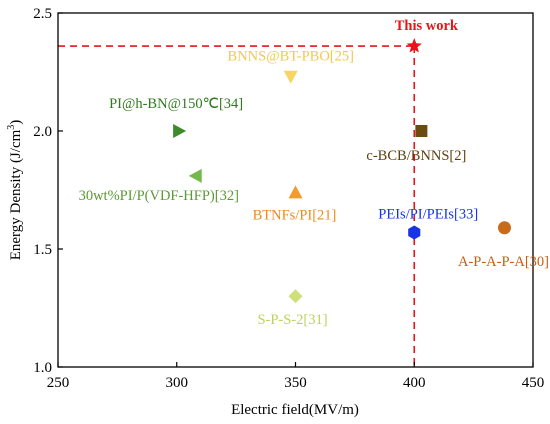 This screenshot has width=550, height=424. I want to click on data-point-star, so click(414, 45).